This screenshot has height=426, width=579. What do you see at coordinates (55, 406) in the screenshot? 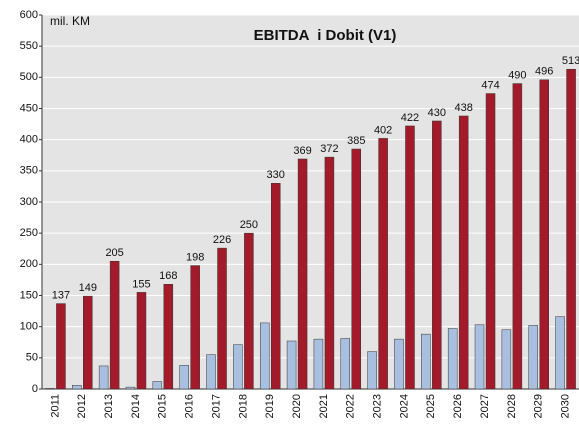
I see `x-tick-label: 2011` at bounding box center [55, 406].